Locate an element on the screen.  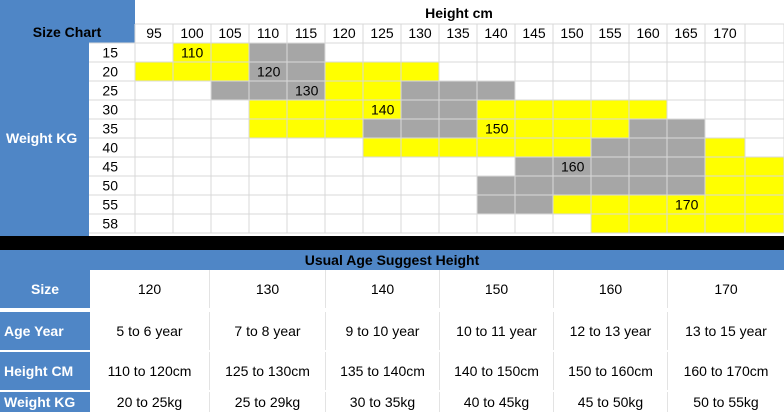
height-title: Height cm is located at coordinates (459, 13).